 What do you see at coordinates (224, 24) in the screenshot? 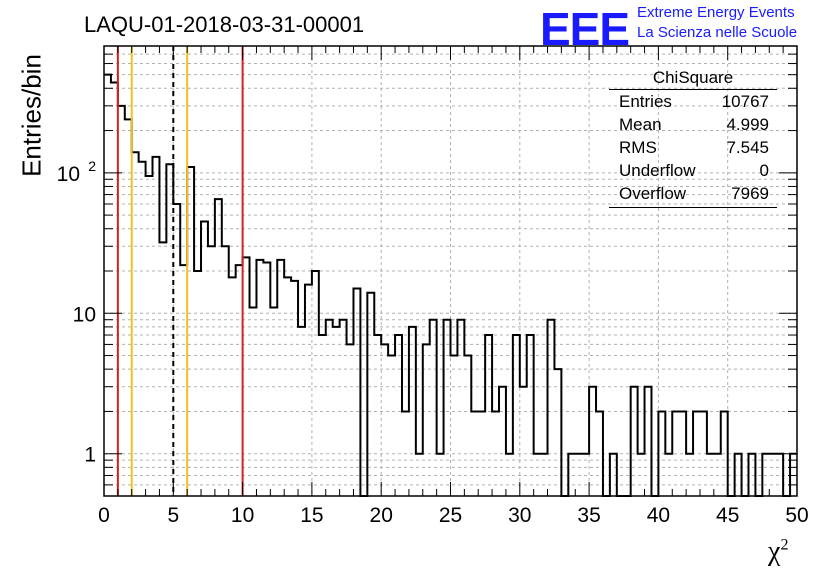
I see `chart-title: LAQU-01-2018-03-31-00001` at bounding box center [224, 24].